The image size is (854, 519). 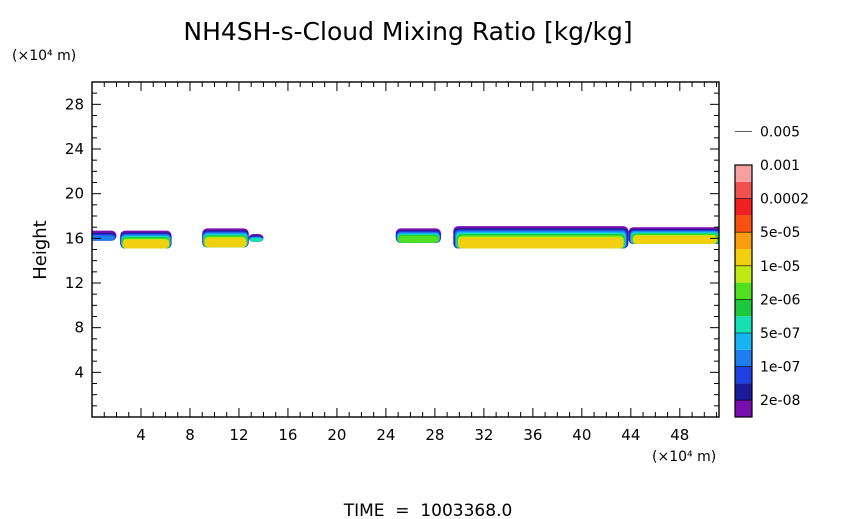 What do you see at coordinates (630, 435) in the screenshot?
I see `x-tick-label: 44` at bounding box center [630, 435].